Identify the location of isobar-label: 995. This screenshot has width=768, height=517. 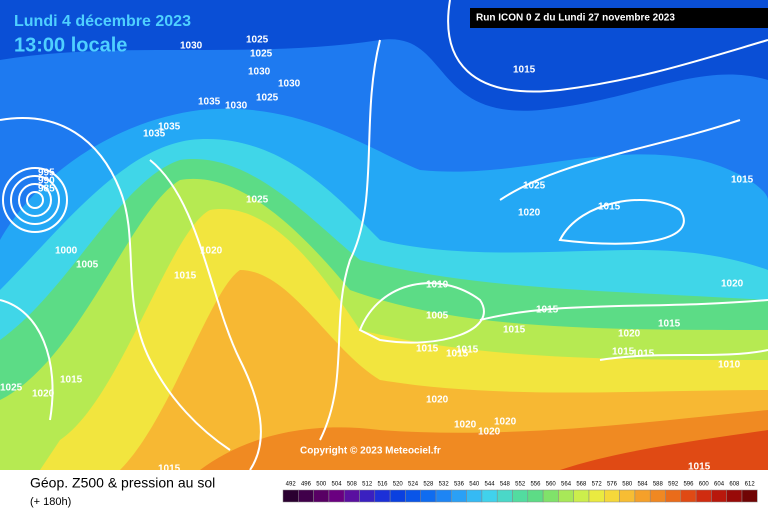
(46, 173).